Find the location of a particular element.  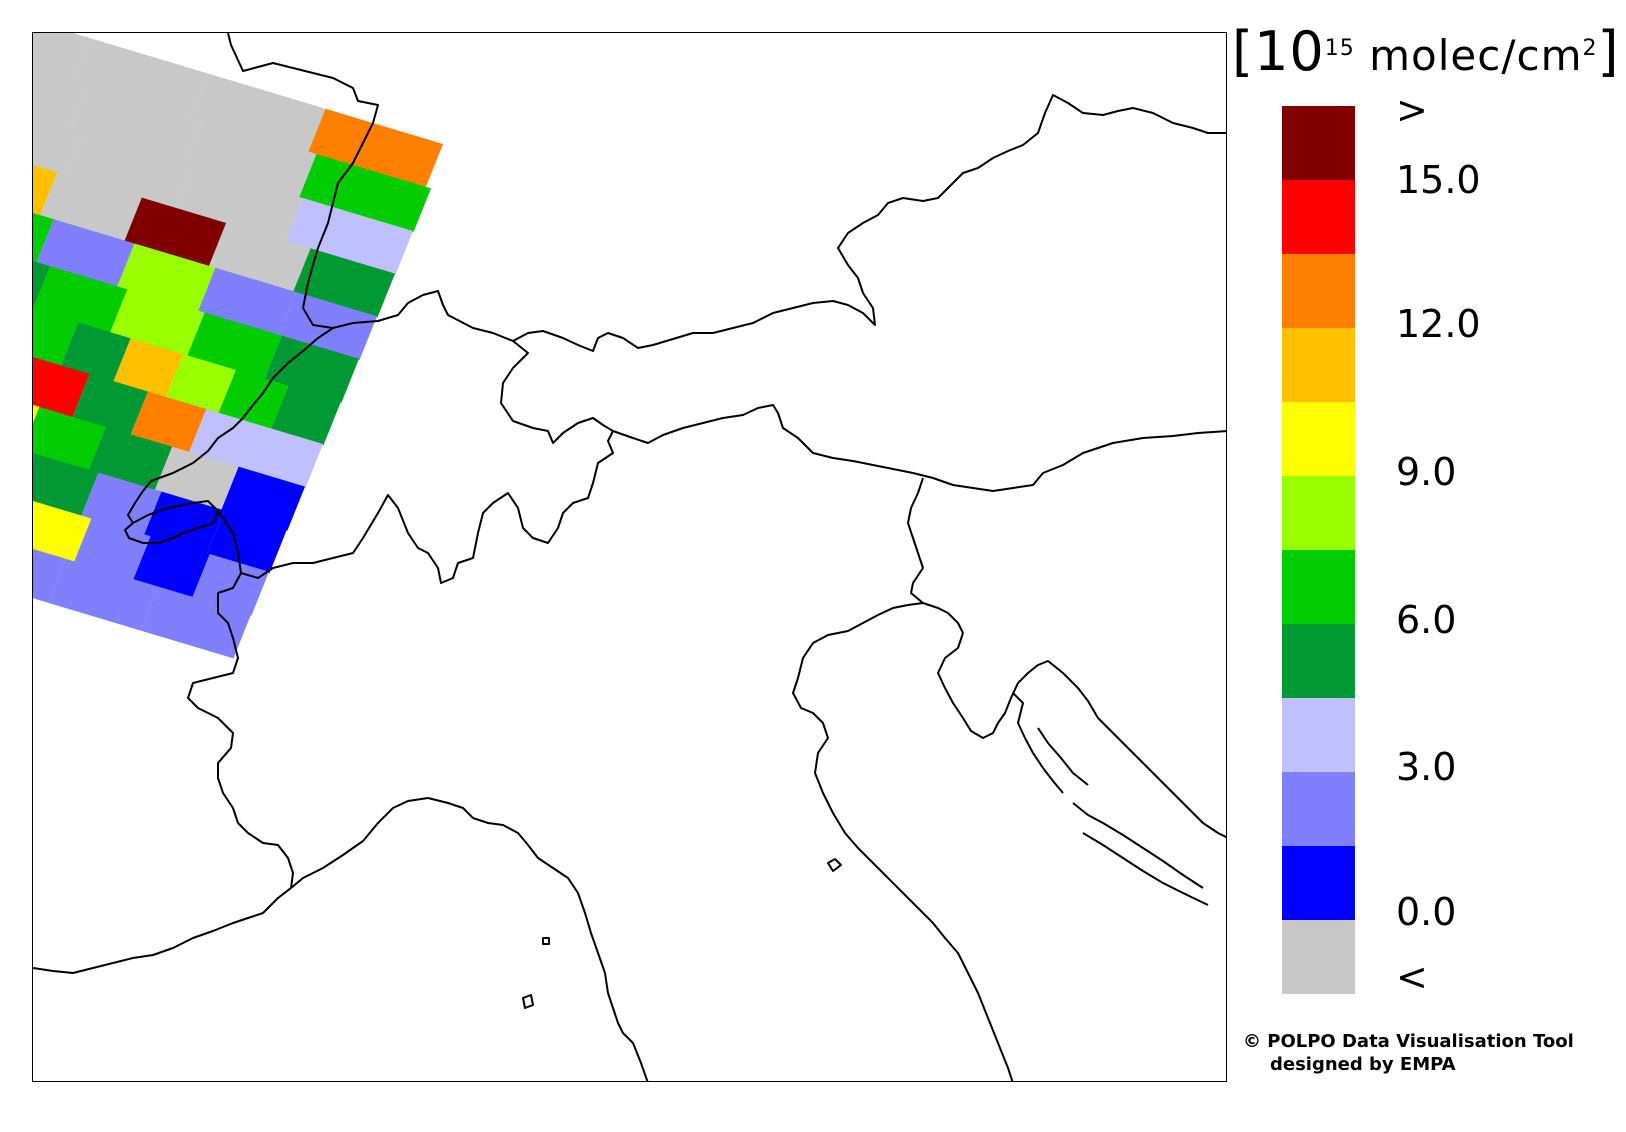

satellite-swath is located at coordinates (238, 346).